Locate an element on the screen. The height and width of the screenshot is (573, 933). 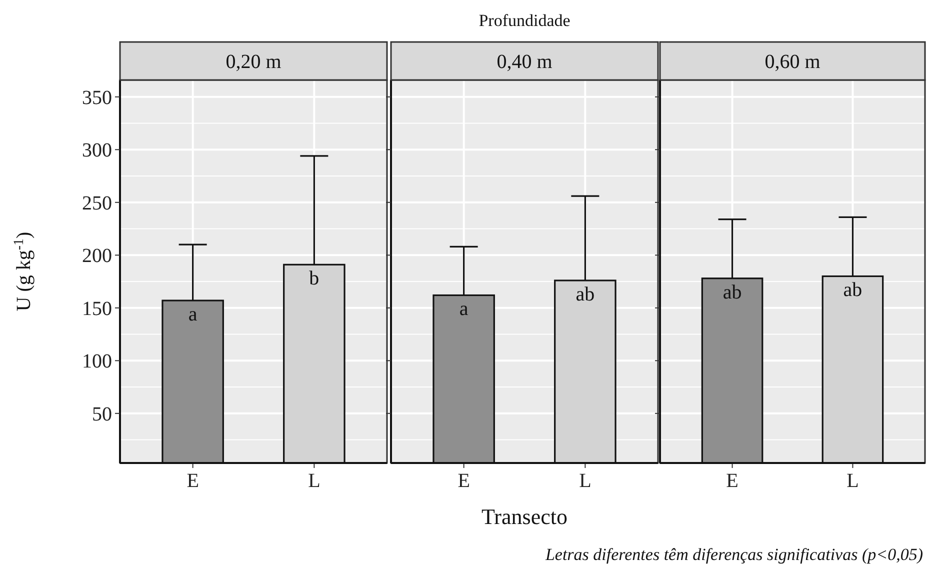
y-tick-label: 350 is located at coordinates (97, 97).